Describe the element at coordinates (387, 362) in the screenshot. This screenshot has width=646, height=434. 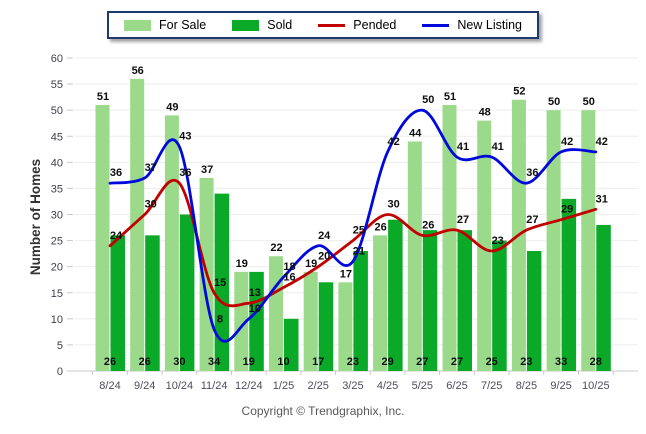
I see `svg-text: 29` at that location.